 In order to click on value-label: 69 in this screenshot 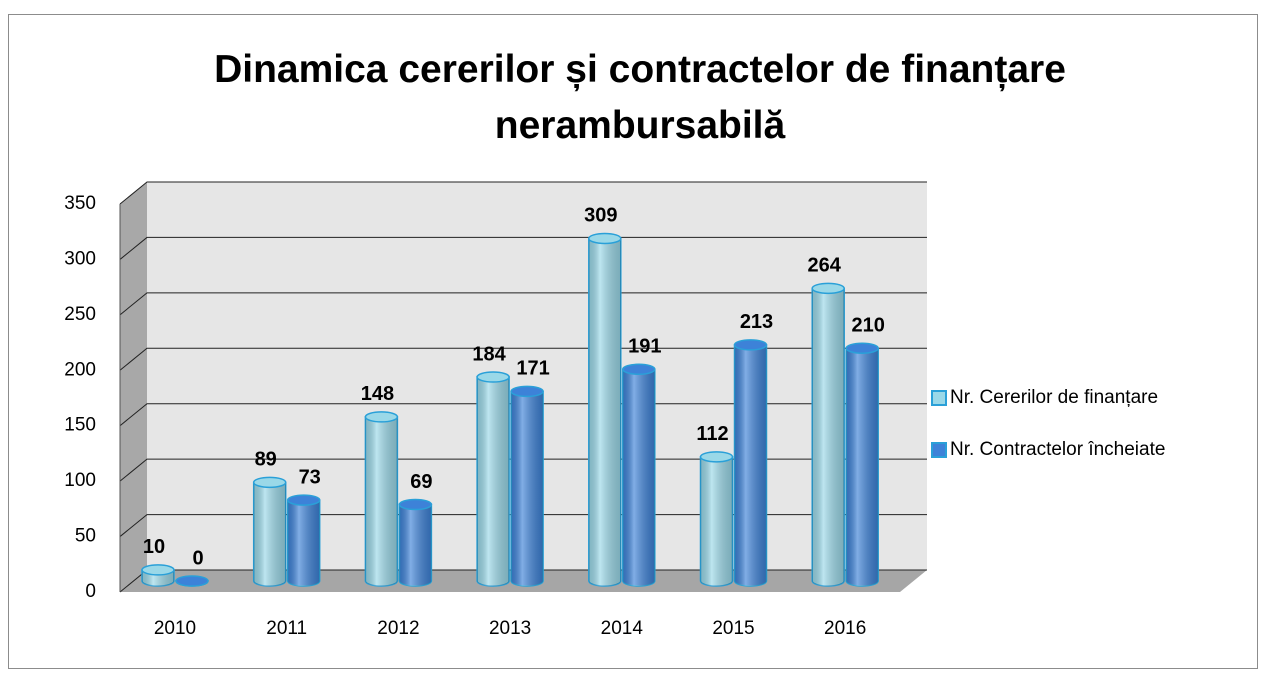, I will do `click(421, 482)`.